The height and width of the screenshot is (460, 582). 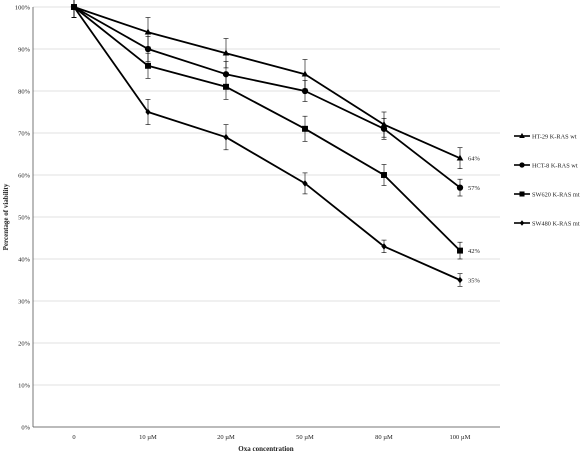 What do you see at coordinates (24, 386) in the screenshot?
I see `y-tick-label: 10%` at bounding box center [24, 386].